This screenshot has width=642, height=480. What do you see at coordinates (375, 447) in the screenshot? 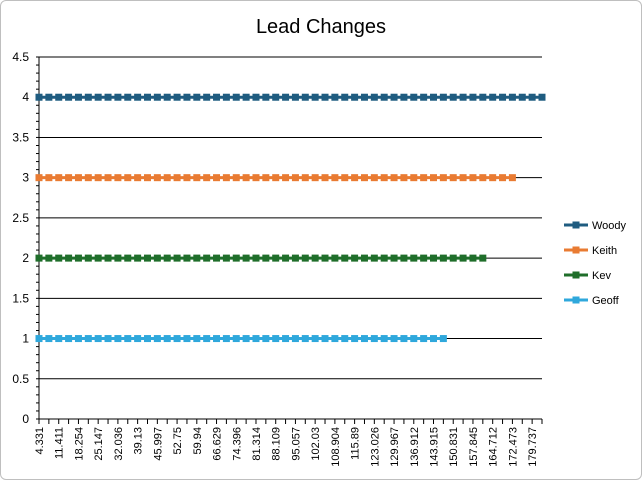
I see `x-tick-label: 123.026` at bounding box center [375, 447].